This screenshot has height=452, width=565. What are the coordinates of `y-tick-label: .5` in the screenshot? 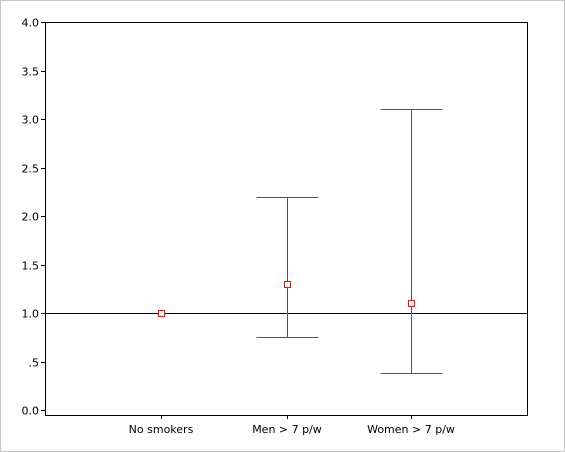 It's located at (34, 363).